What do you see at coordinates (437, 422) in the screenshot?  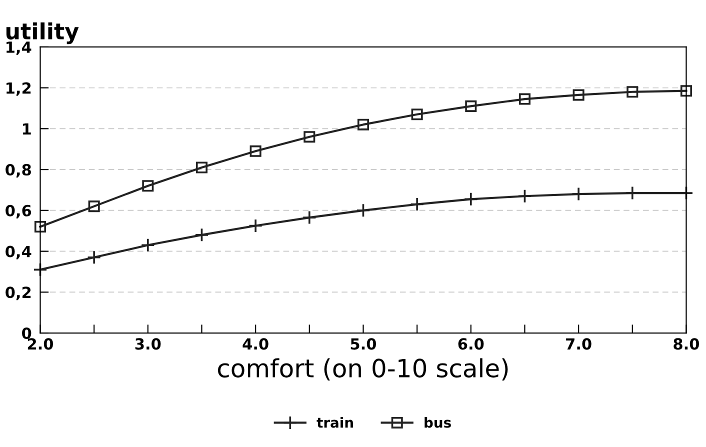 I see `legend-label: bus` at bounding box center [437, 422].